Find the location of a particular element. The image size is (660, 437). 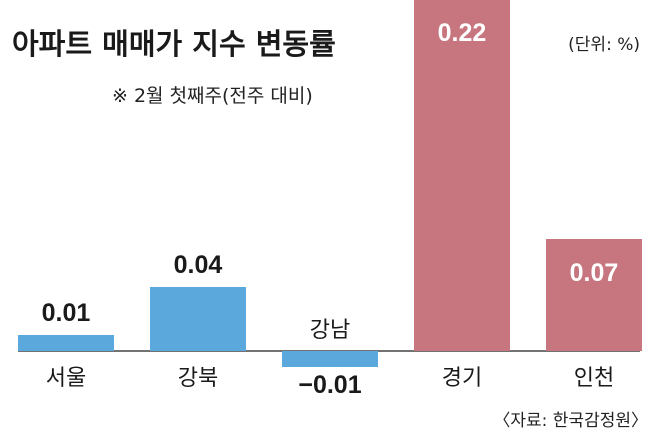

chart-subtitle: ※ 2월 첫째주(전주 대비) is located at coordinates (212, 96).